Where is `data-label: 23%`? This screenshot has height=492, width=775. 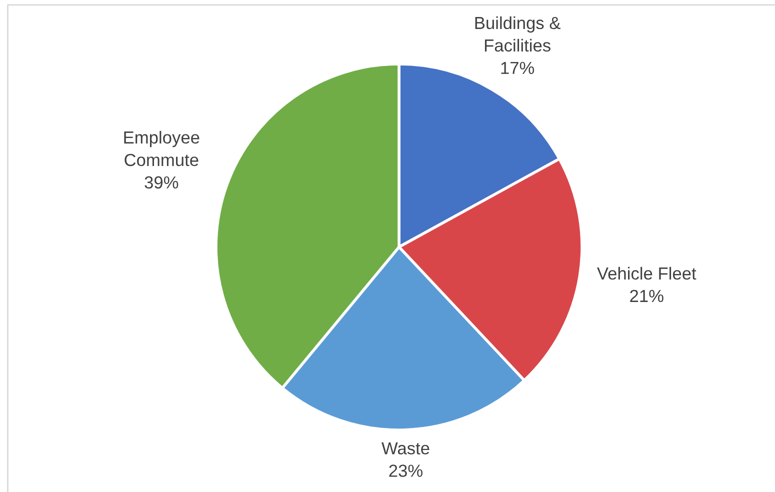 data-label: 23% is located at coordinates (405, 470).